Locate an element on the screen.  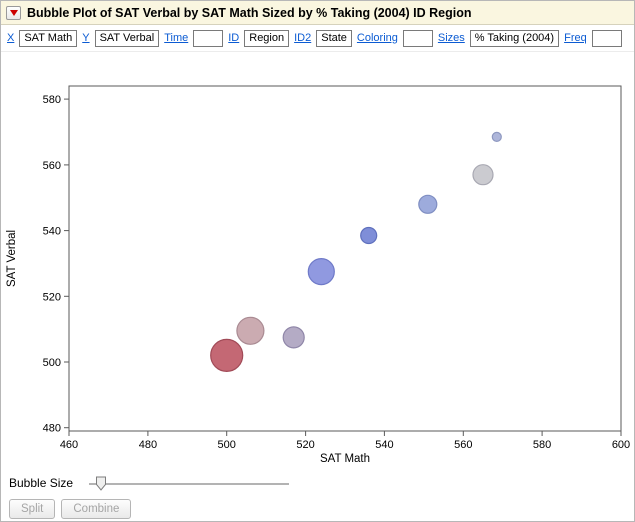
role-value-freq is located at coordinates (606, 38).